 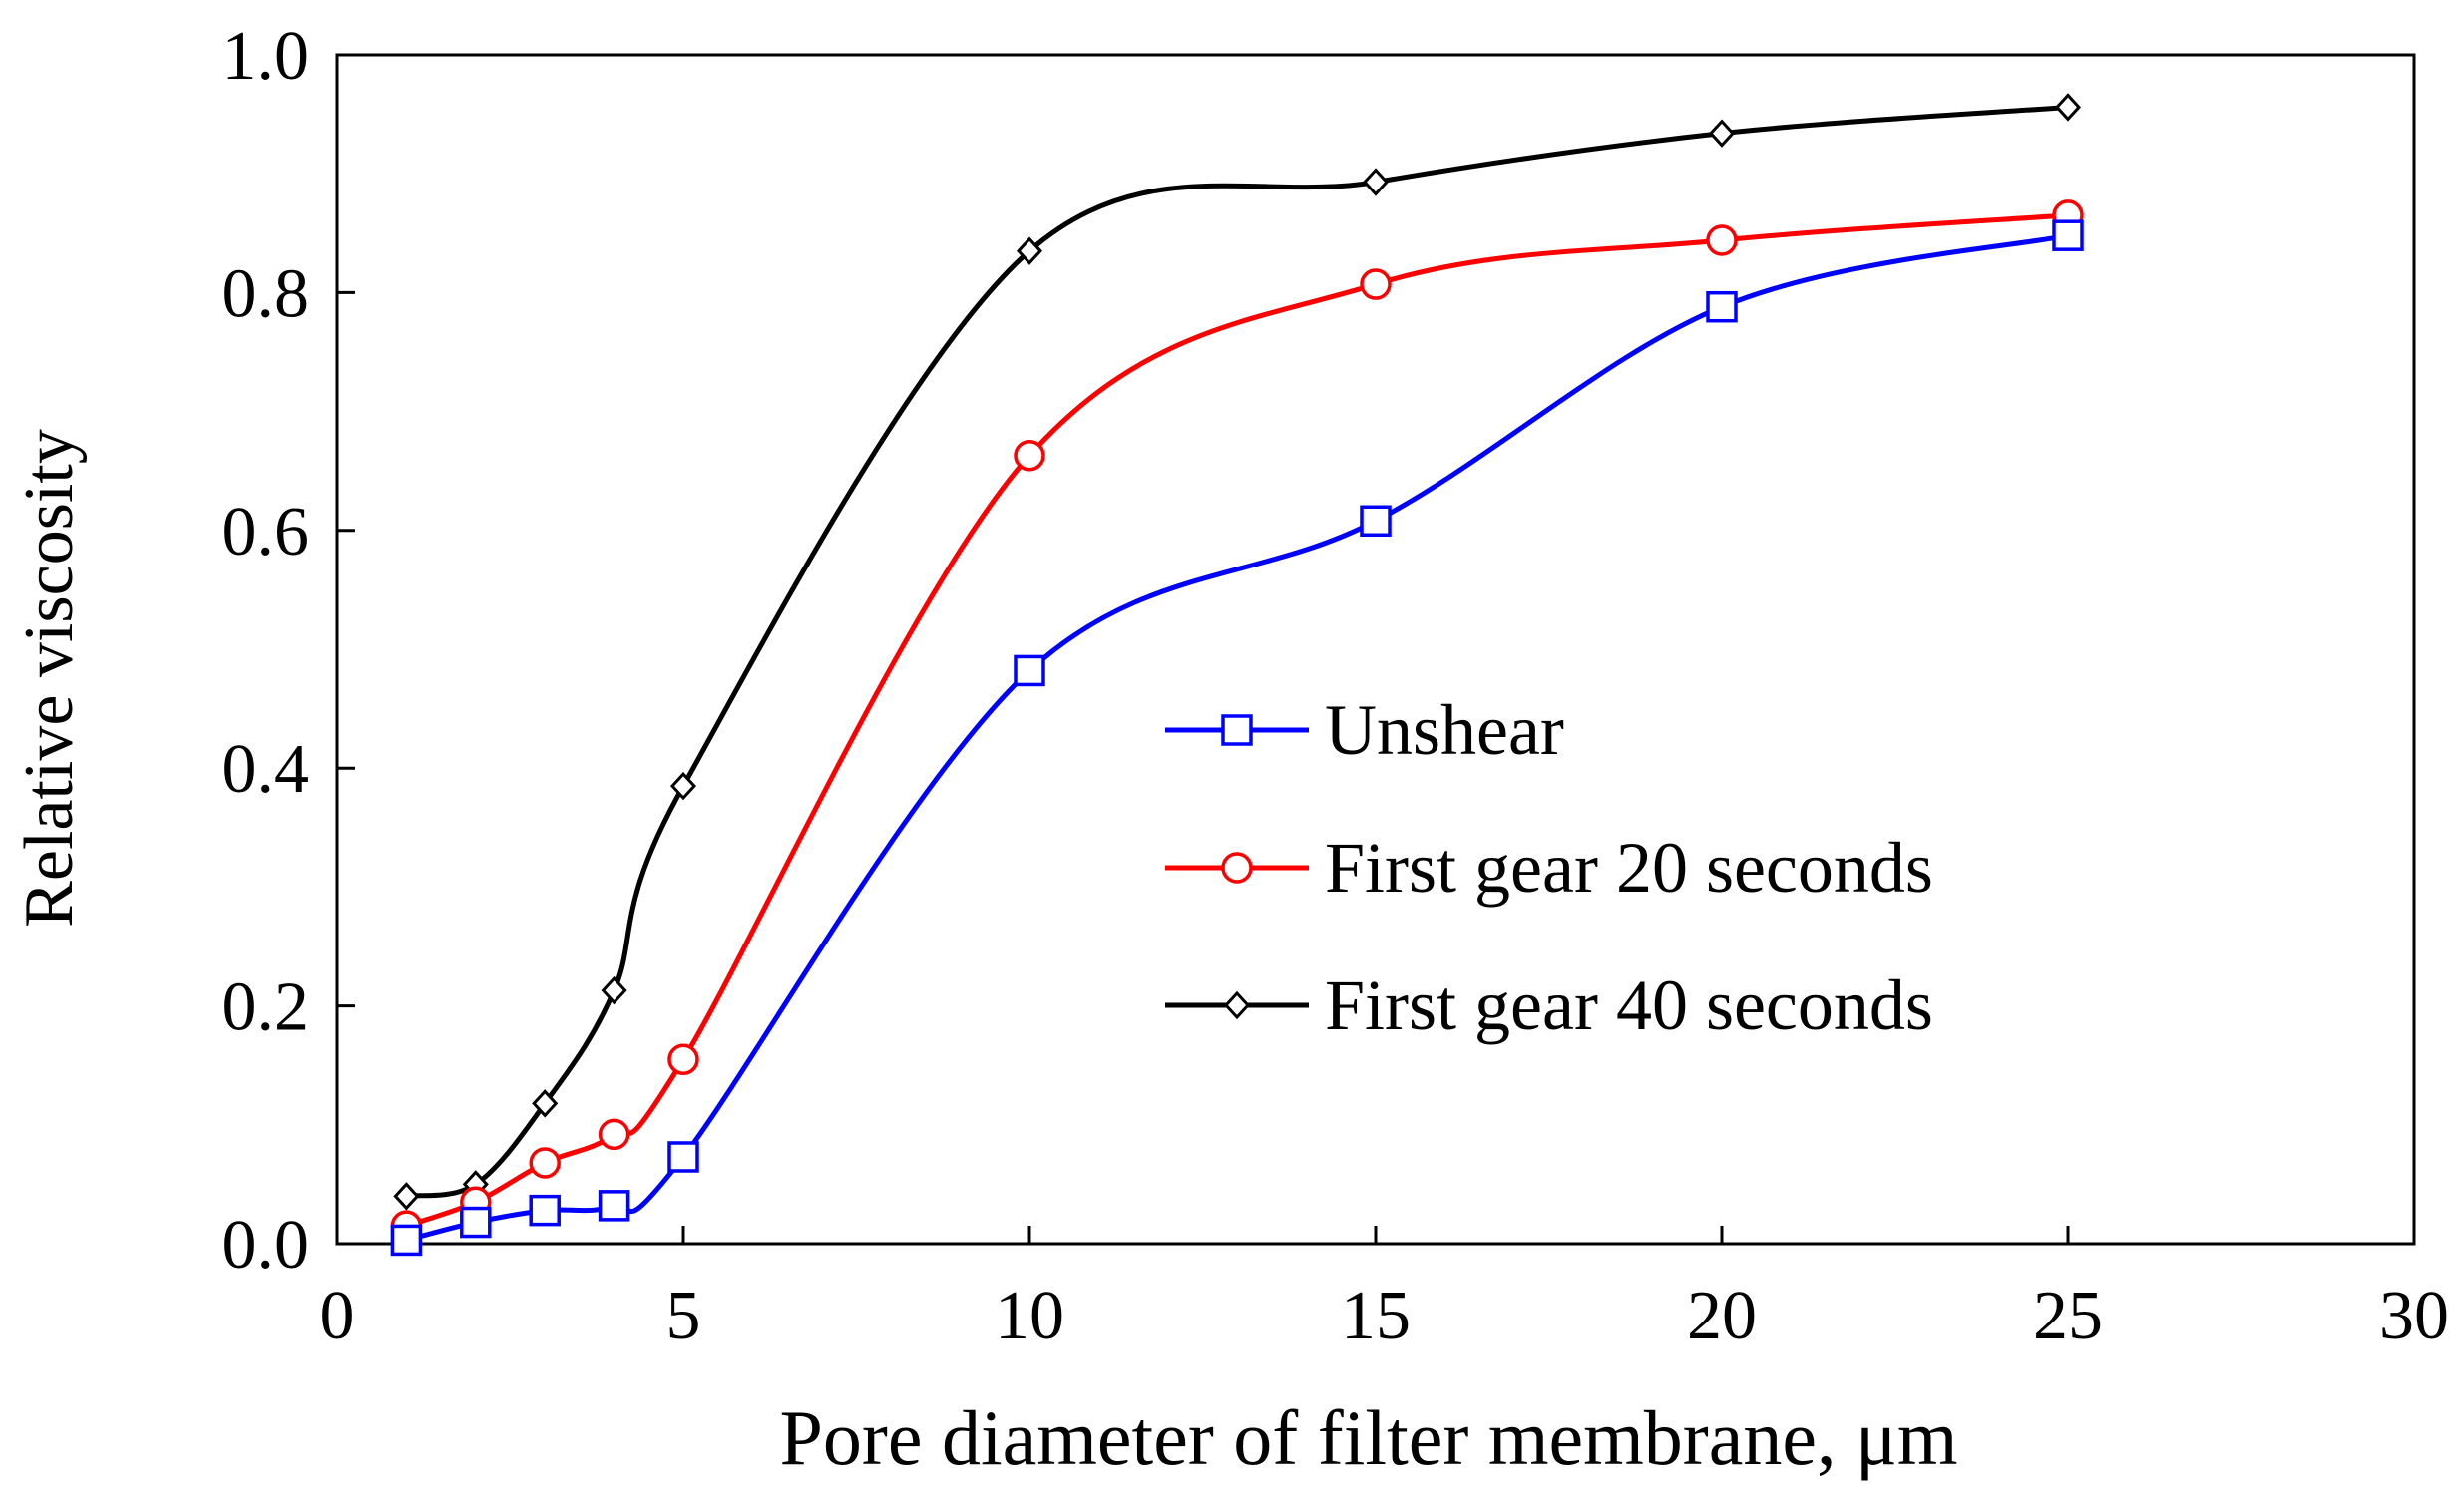 What do you see at coordinates (266, 532) in the screenshot?
I see `y-tick-label: 0.6` at bounding box center [266, 532].